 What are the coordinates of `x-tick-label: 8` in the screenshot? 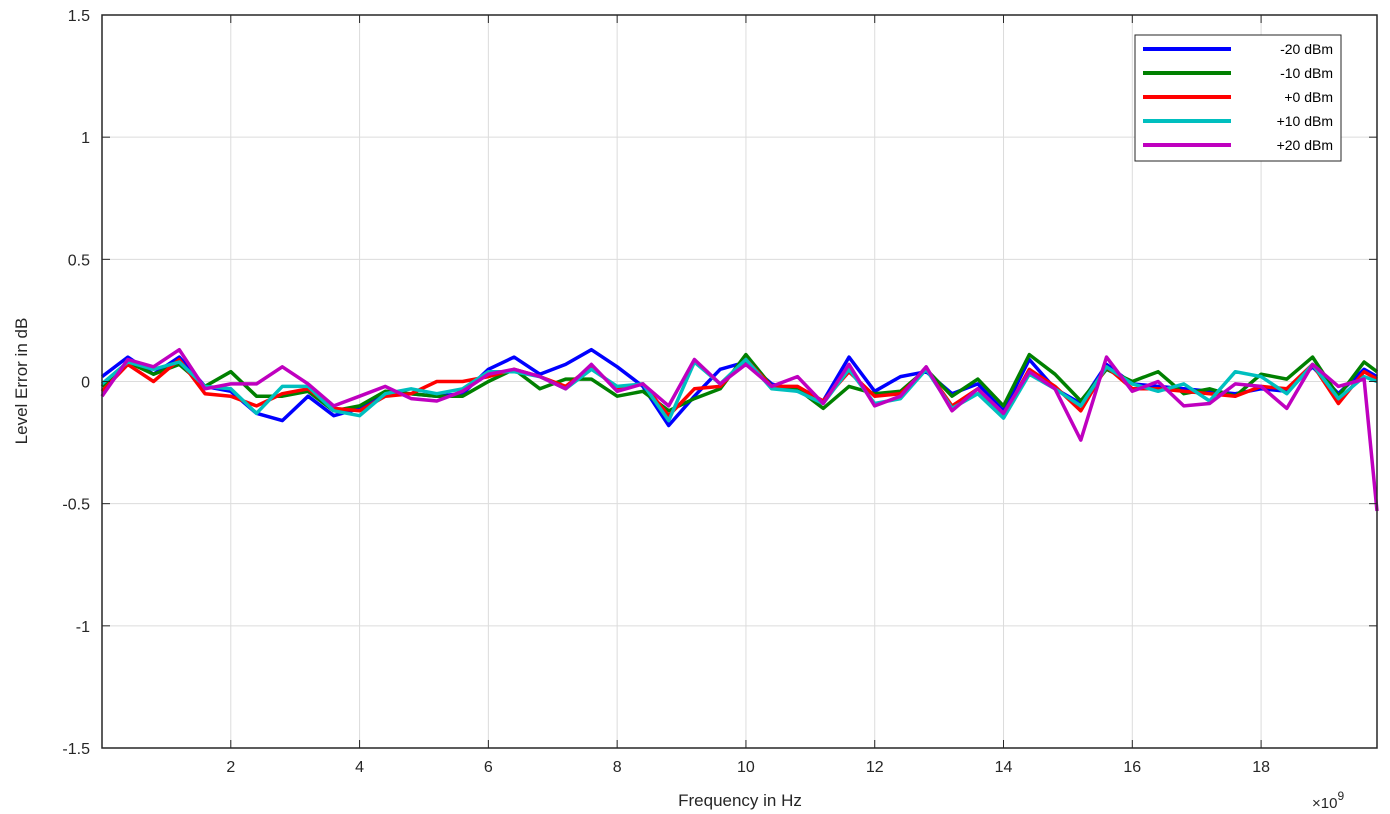 It's located at (617, 767).